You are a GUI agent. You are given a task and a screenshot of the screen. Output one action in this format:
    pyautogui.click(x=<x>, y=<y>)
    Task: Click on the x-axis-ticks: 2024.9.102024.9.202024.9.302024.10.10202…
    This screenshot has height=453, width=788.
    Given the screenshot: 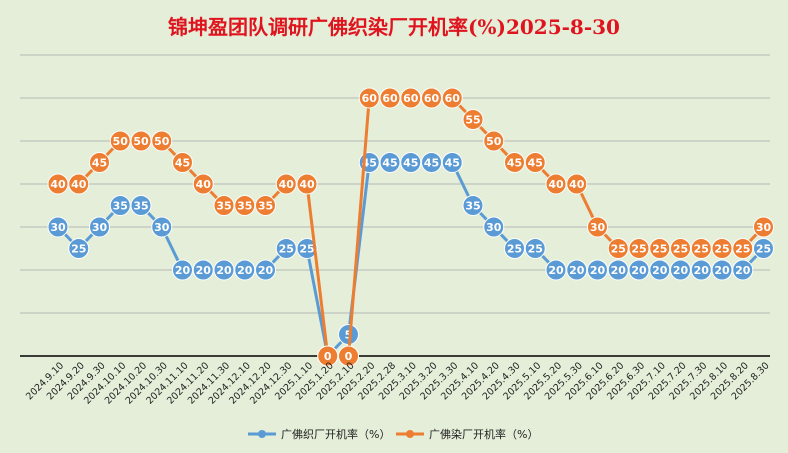 What is the action you would take?
    pyautogui.click(x=397, y=383)
    